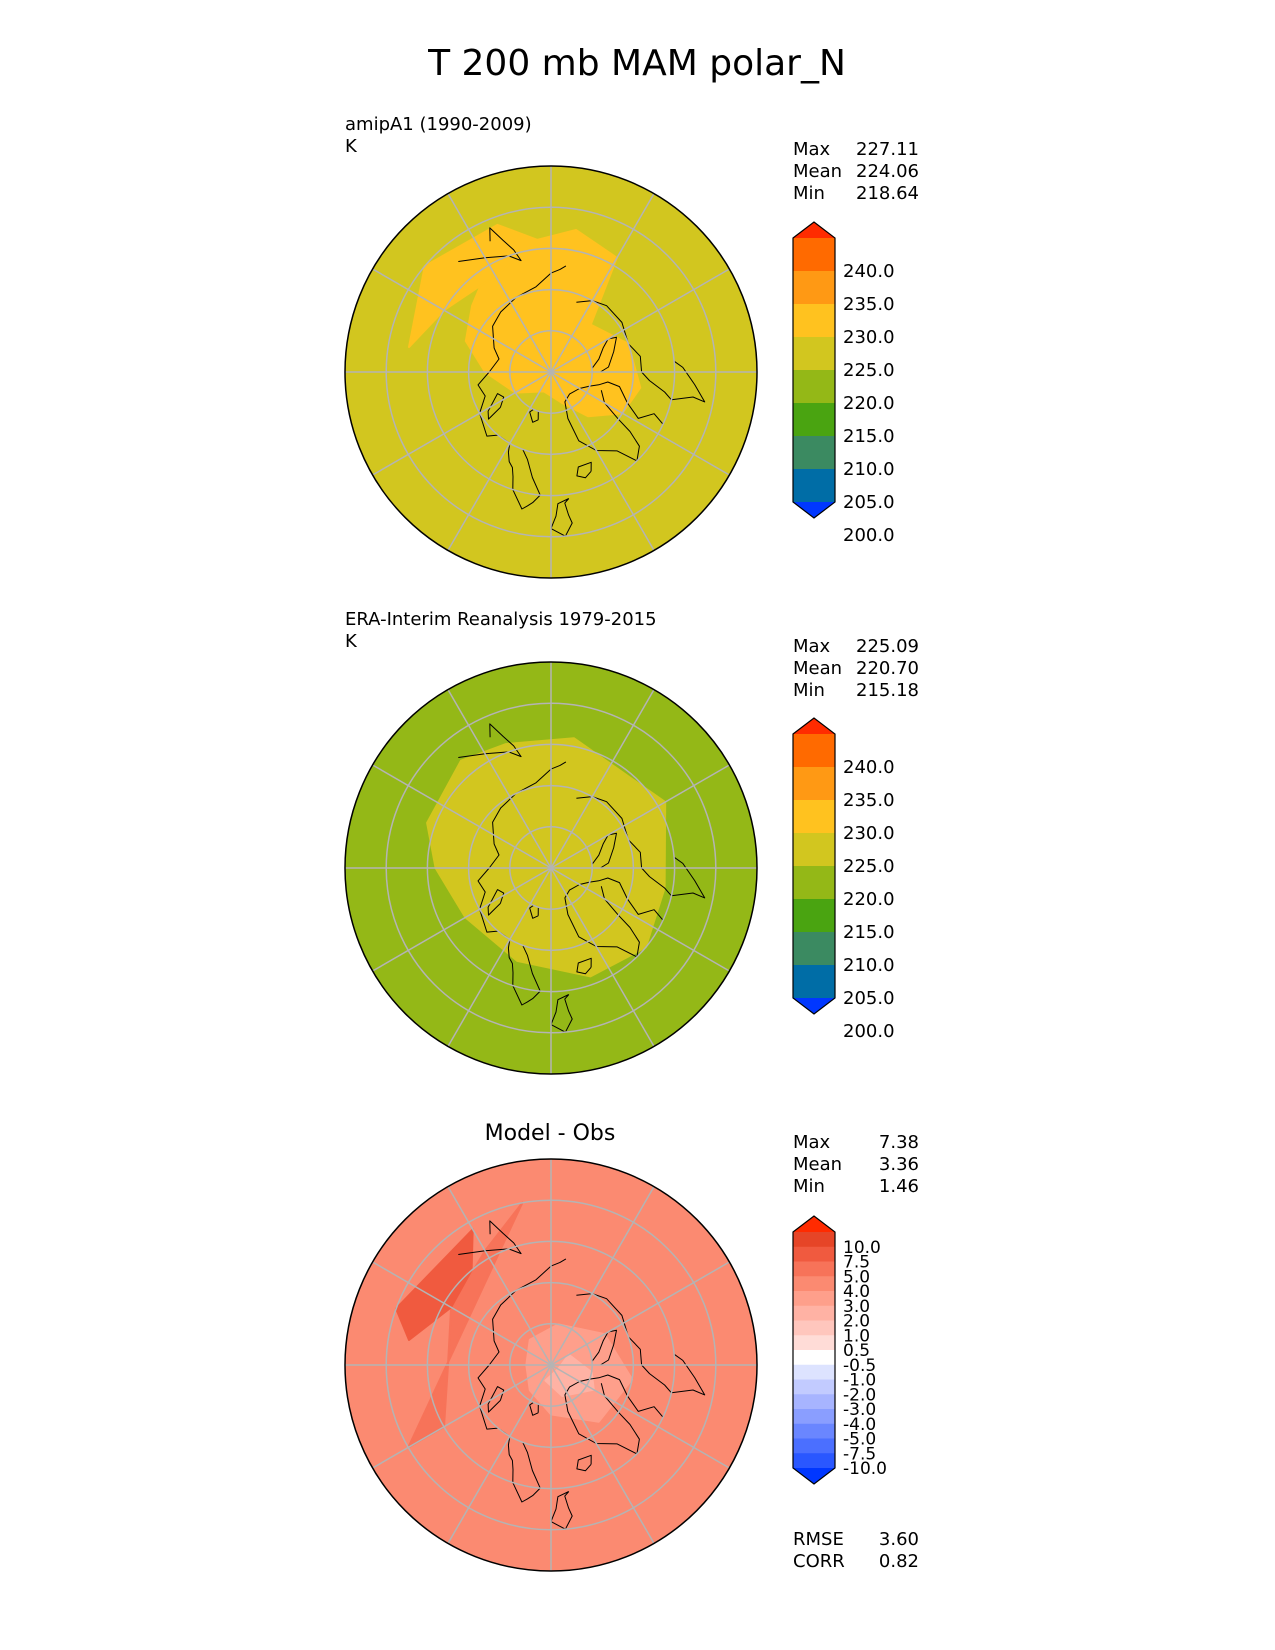 This screenshot has width=1275, height=1650. Describe the element at coordinates (819, 1561) in the screenshot. I see `stat-name: CORR` at that location.